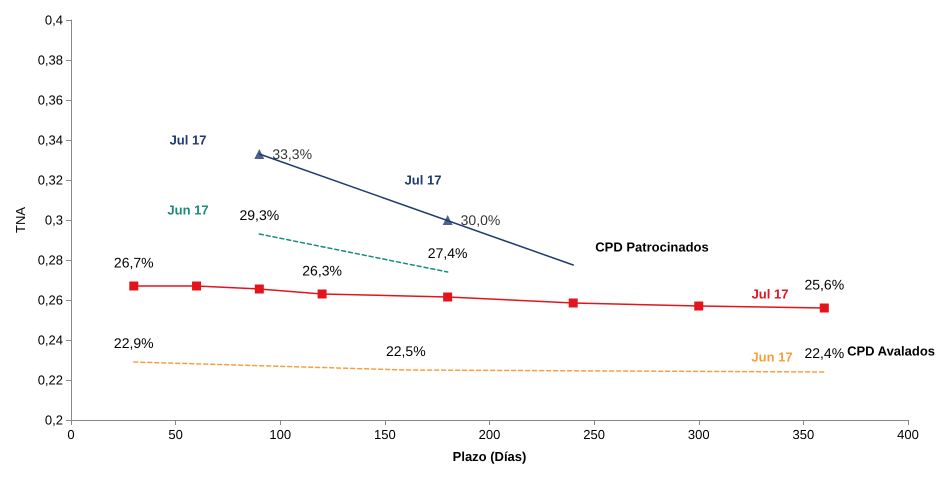  What do you see at coordinates (50, 180) in the screenshot?
I see `y-tick-label: 0,32` at bounding box center [50, 180].